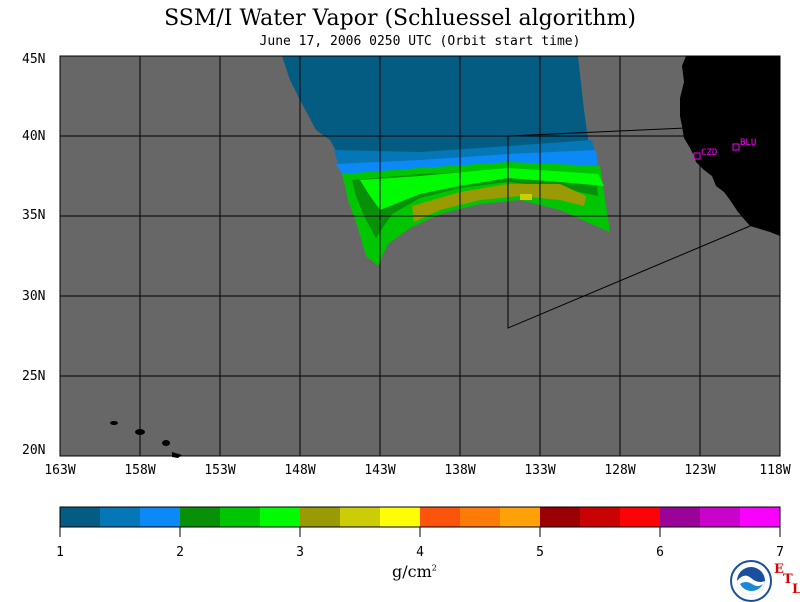 The image size is (800, 602). Describe the element at coordinates (499, 203) in the screenshot. I see `swath-olive` at that location.